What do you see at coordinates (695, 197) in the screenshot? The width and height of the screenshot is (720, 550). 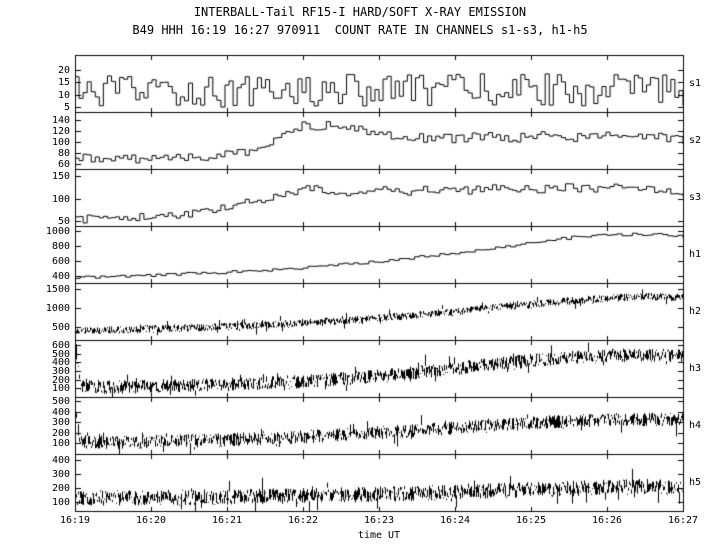 I see `channel-label: s3` at bounding box center [695, 197].